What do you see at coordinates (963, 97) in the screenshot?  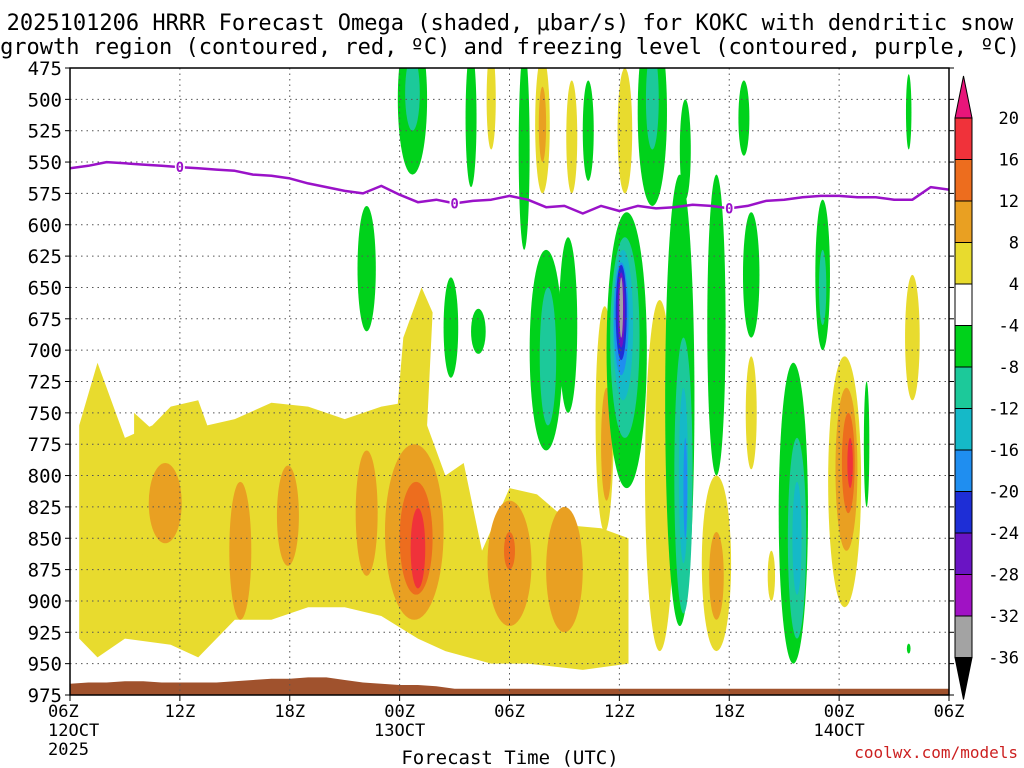 I see `colorbar-top-triangle` at bounding box center [963, 97].